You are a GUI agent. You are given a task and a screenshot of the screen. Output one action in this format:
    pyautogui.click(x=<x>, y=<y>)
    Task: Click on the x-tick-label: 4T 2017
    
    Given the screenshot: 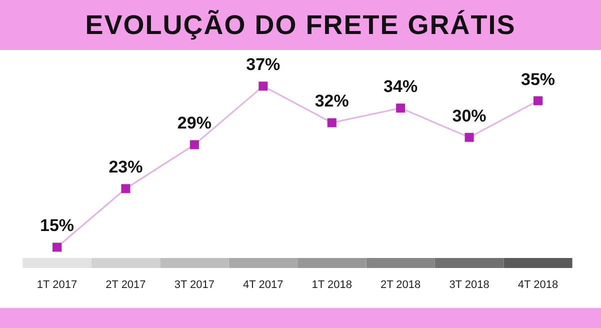 What is the action you would take?
    pyautogui.click(x=263, y=285)
    